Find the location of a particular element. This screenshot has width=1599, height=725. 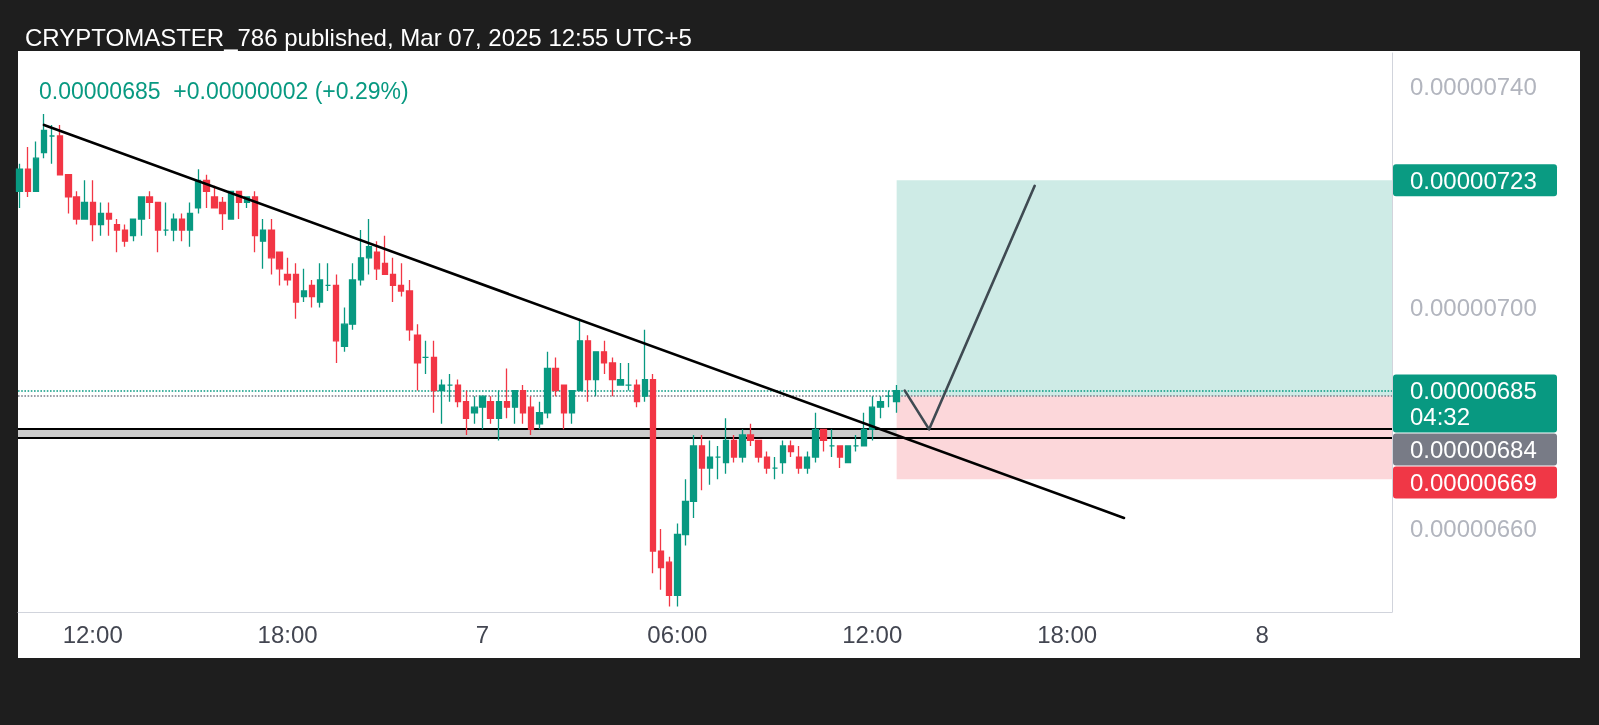

band-label: 0.00000669 is located at coordinates (1473, 483).